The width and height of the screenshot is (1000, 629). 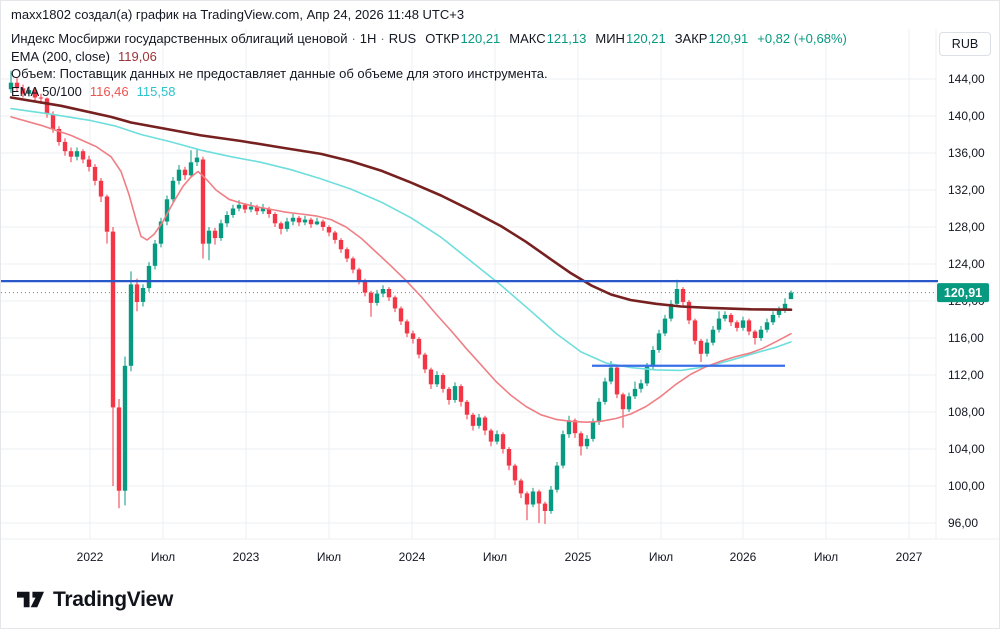 I want to click on currency-toggle-button: RUB, so click(x=965, y=44).